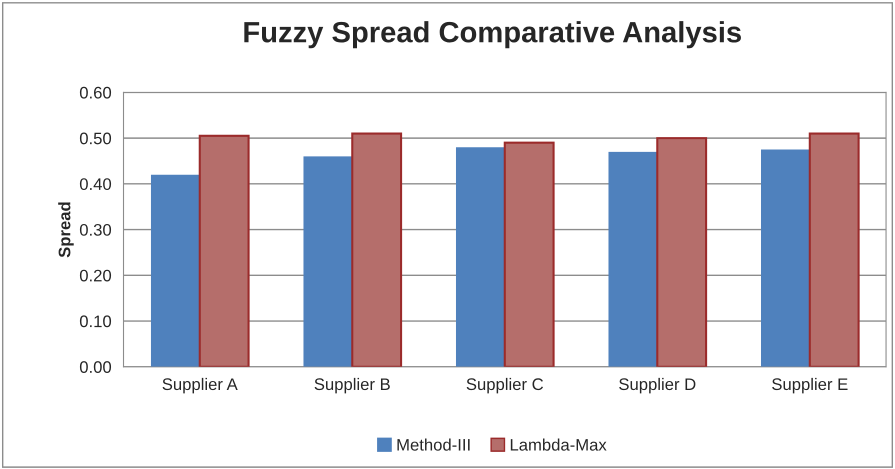 This screenshot has width=895, height=469. I want to click on y-tick-label: 0.00, so click(96, 367).